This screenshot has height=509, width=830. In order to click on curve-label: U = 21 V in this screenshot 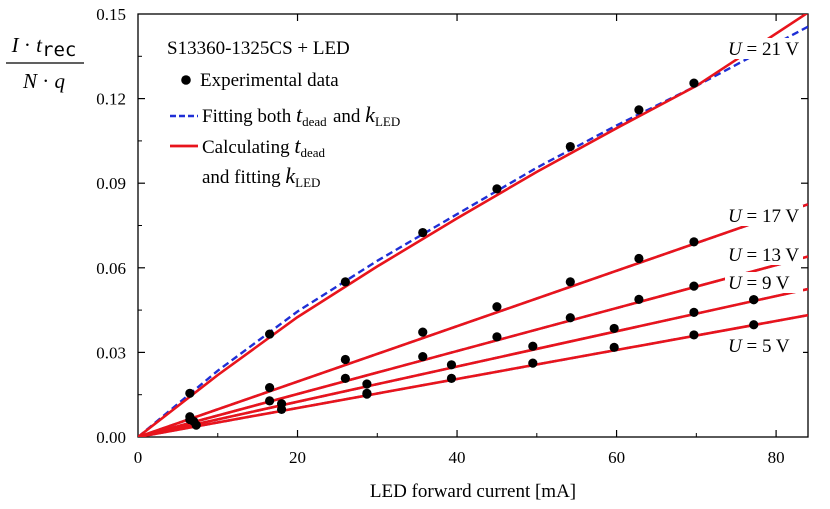, I will do `click(763, 49)`.